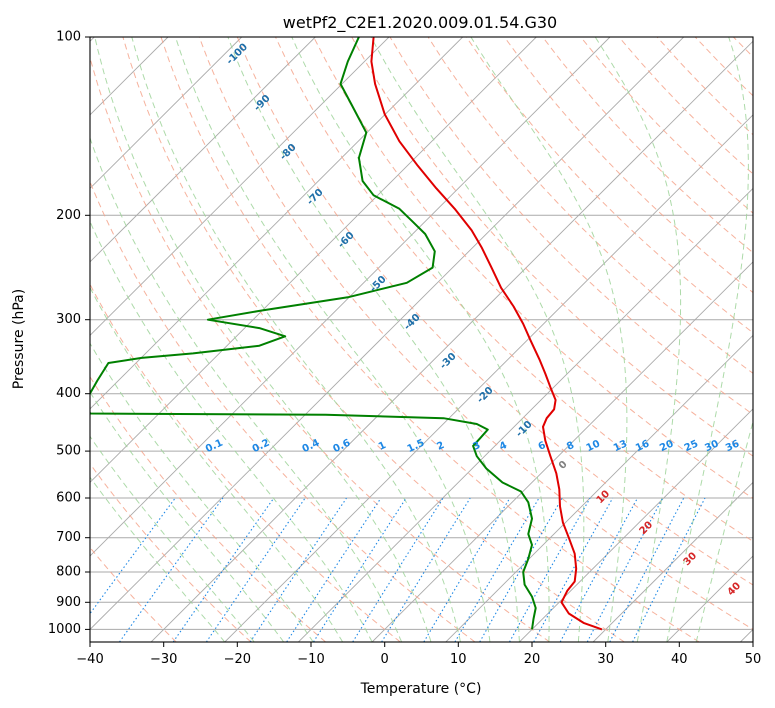 This screenshot has width=775, height=708. Describe the element at coordinates (385, 659) in the screenshot. I see `x-tick-label: 0` at that location.